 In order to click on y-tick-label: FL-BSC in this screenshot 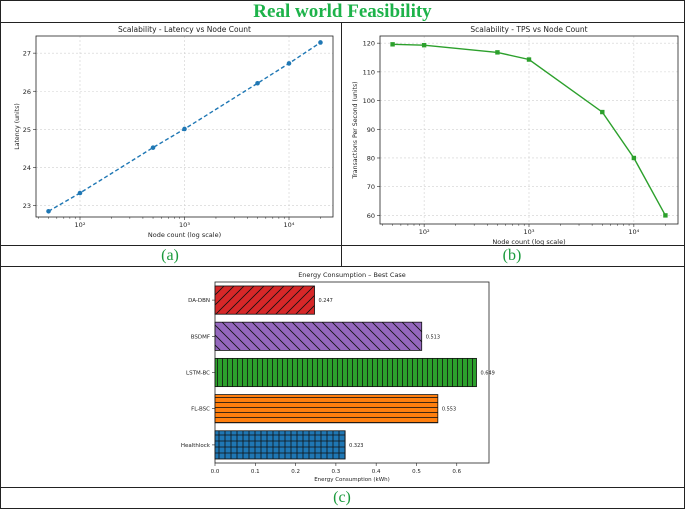, I will do `click(200, 410)`.